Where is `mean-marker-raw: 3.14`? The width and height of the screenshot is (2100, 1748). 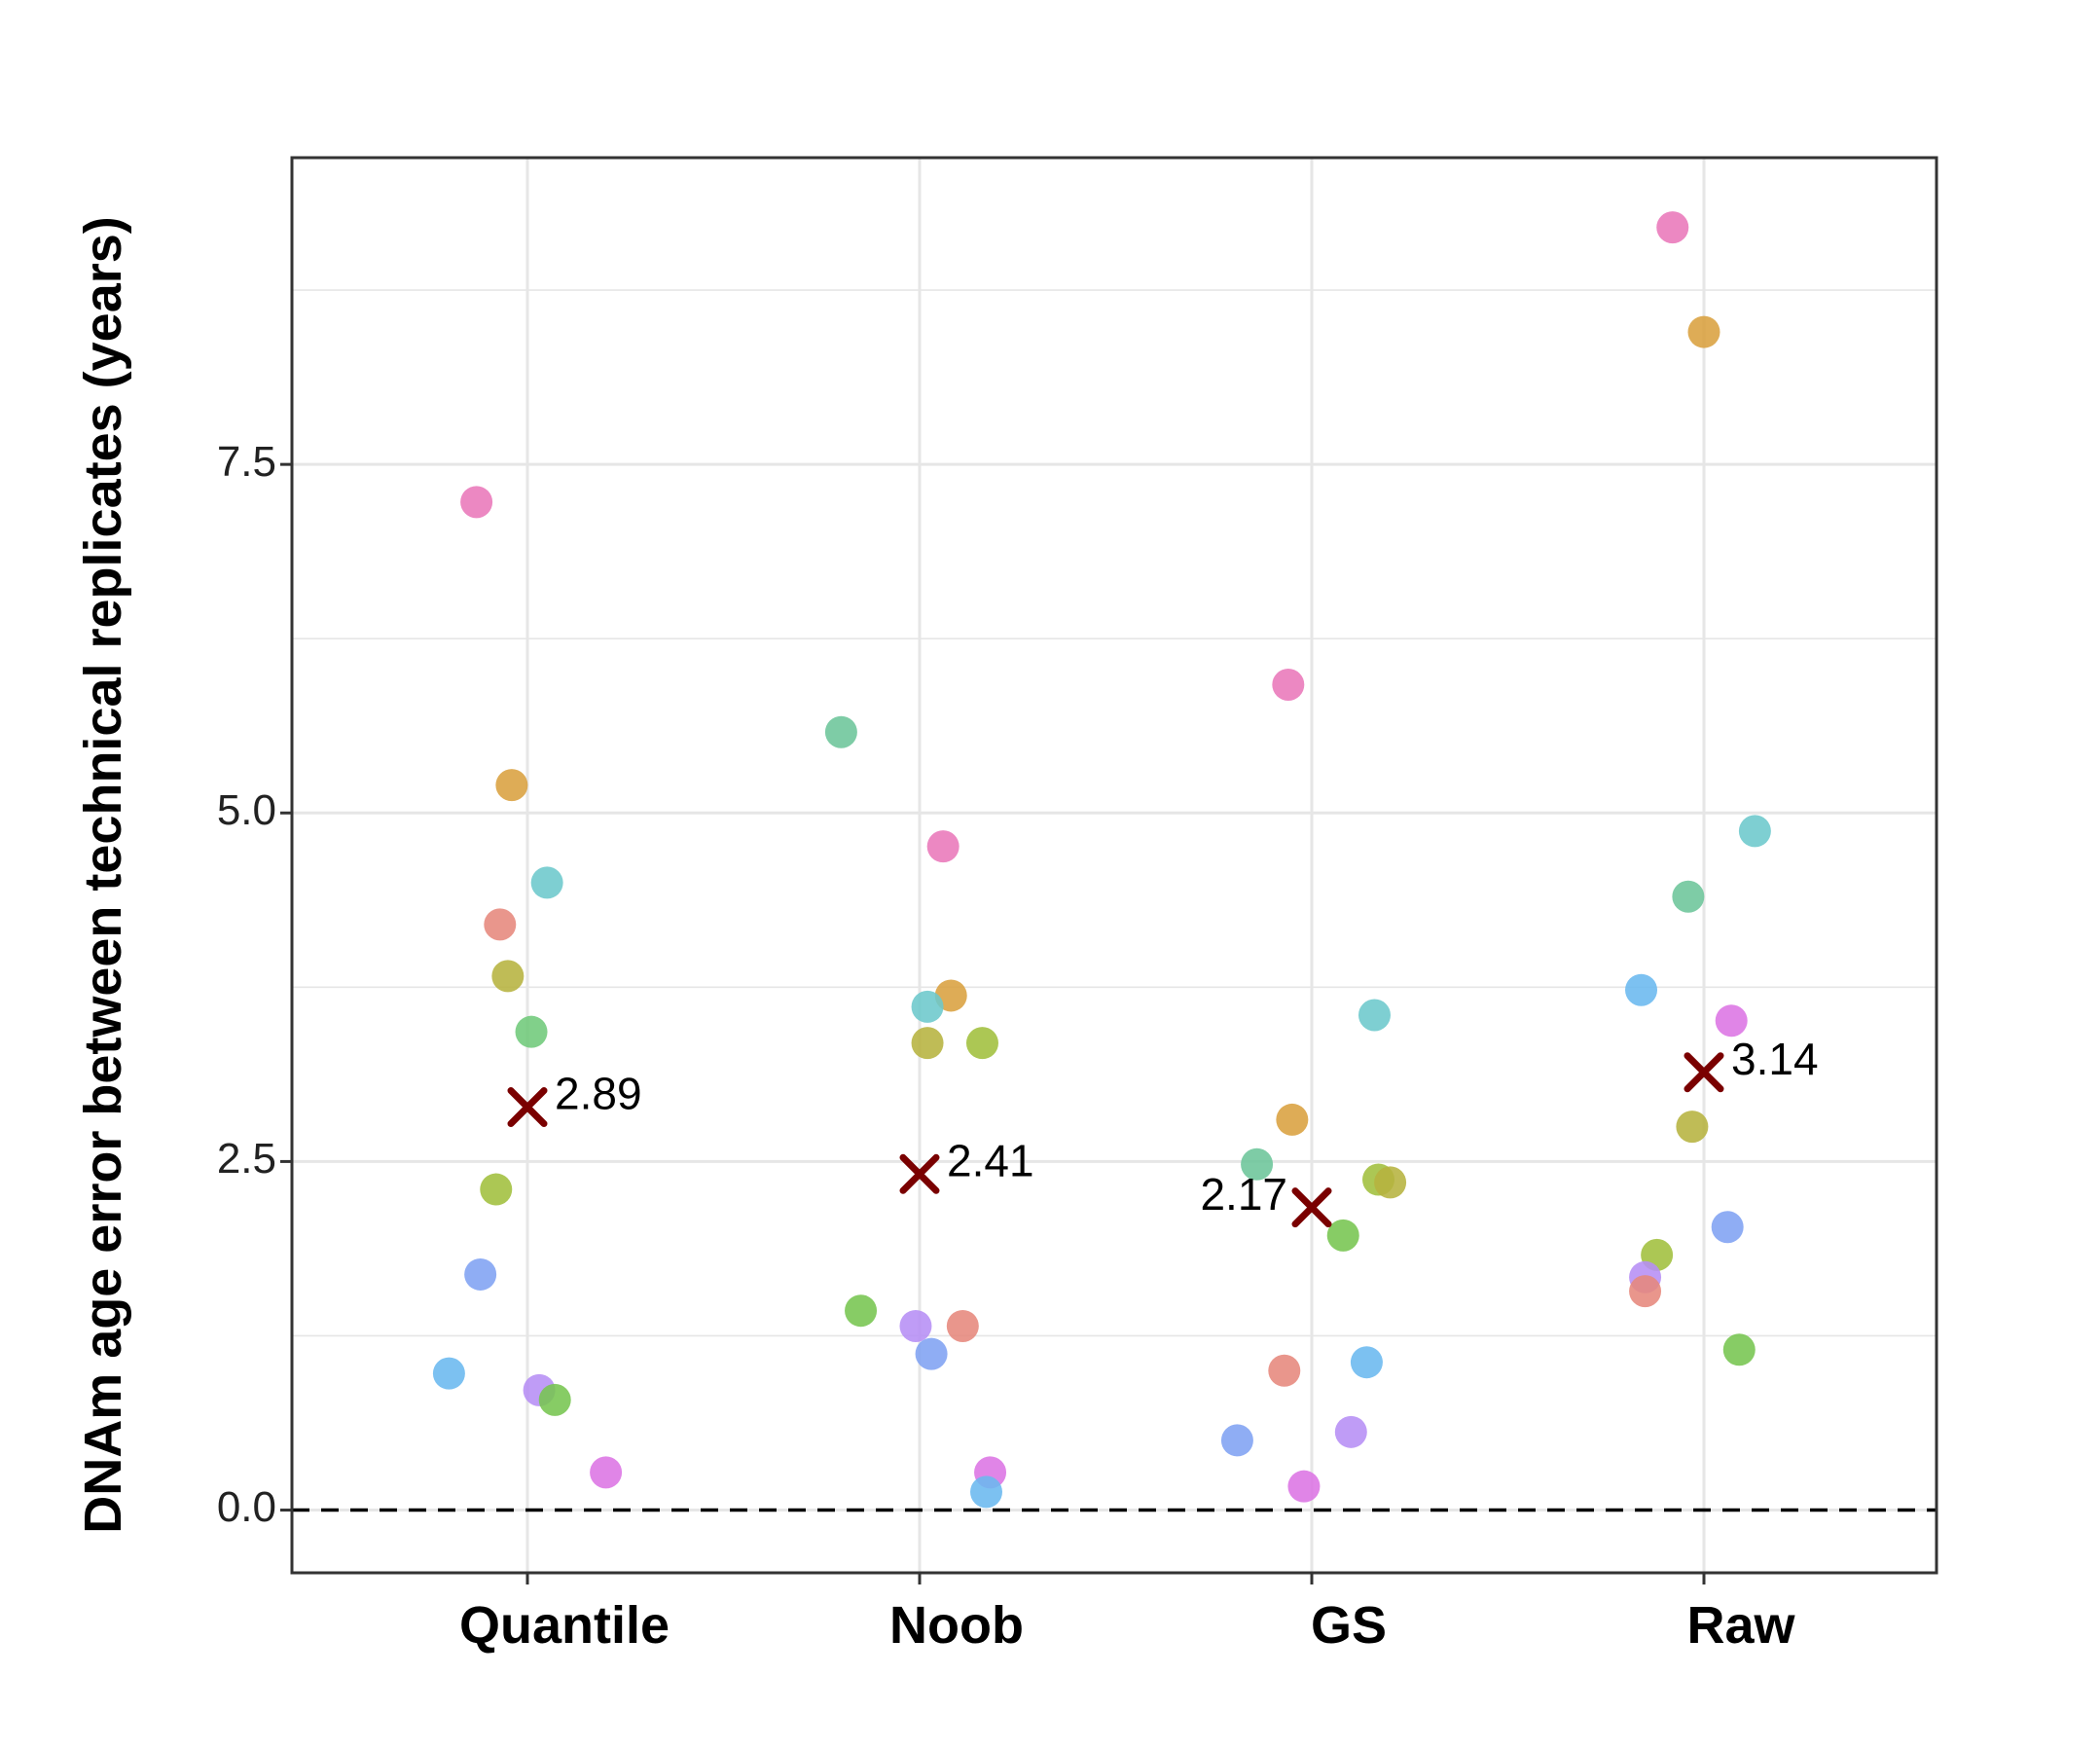 mean-marker-raw: 3.14 is located at coordinates (1751, 1063).